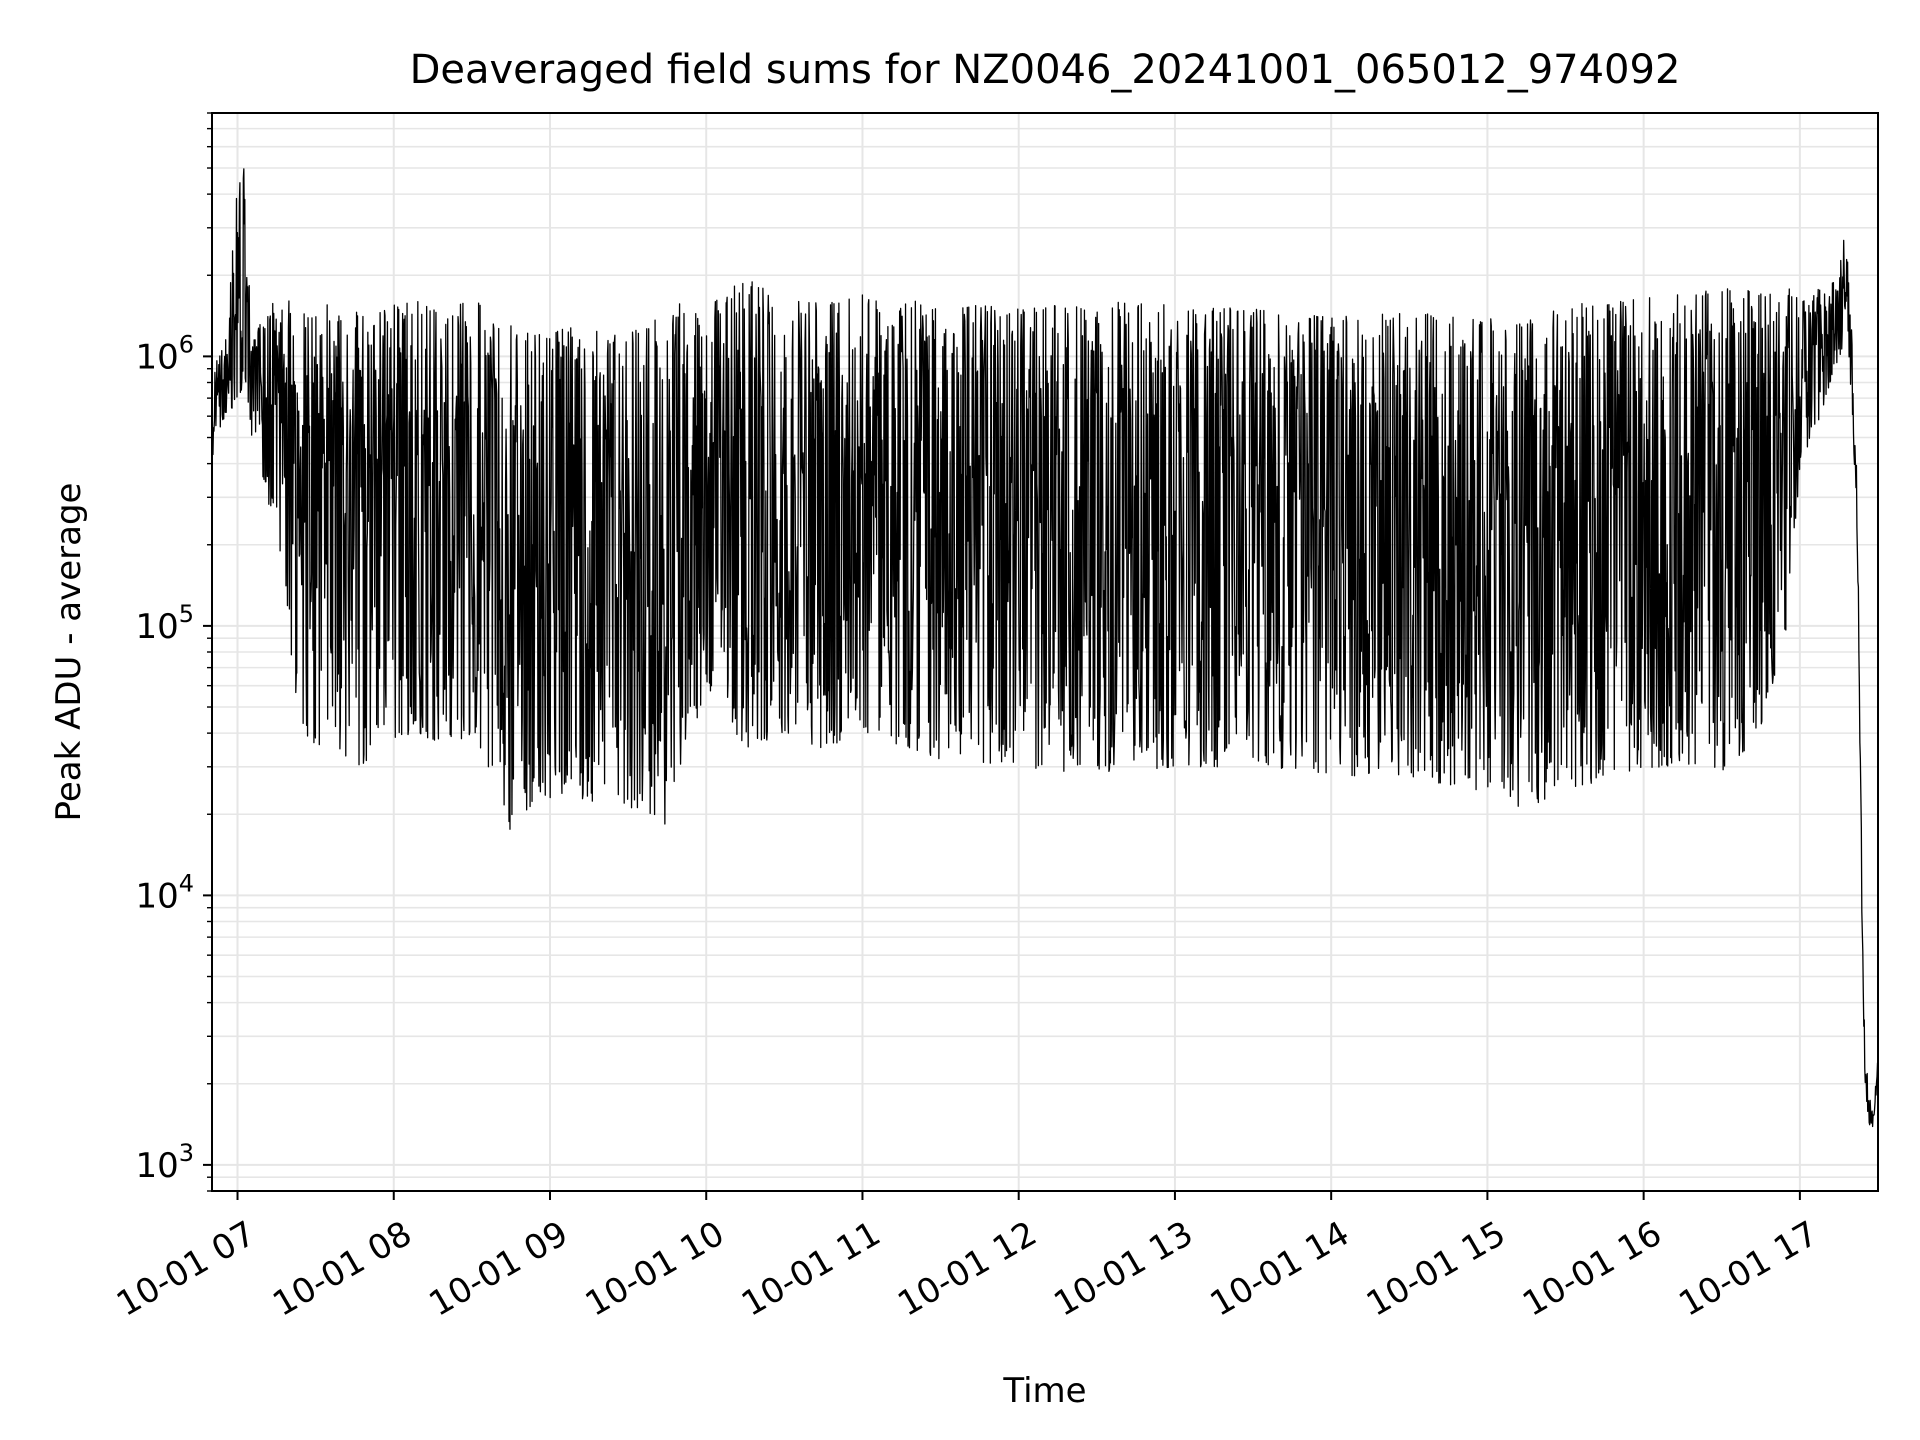 This screenshot has height=1440, width=1920. Describe the element at coordinates (164, 623) in the screenshot. I see `y-tick-label: 10⁵` at that location.